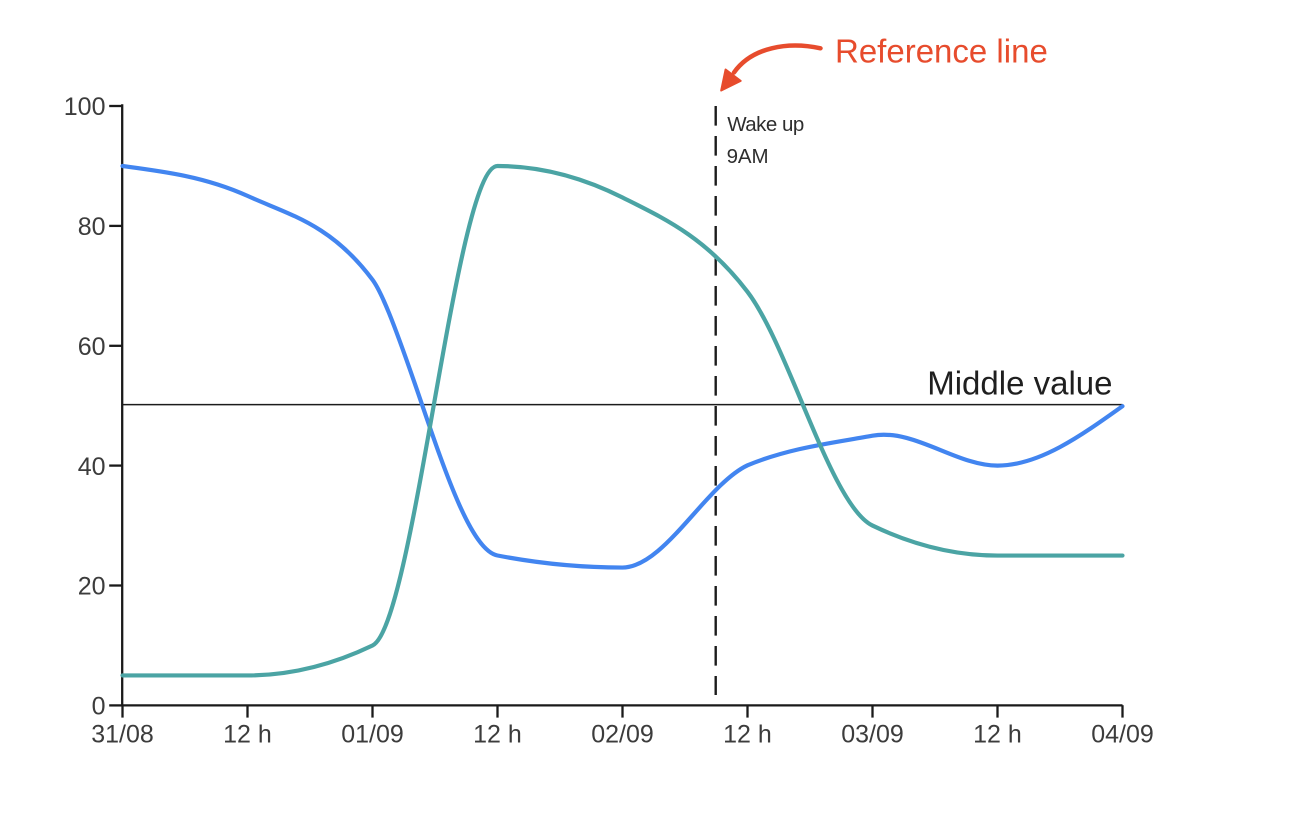 This screenshot has height=822, width=1290. I want to click on svg-text: 9AM, so click(748, 156).